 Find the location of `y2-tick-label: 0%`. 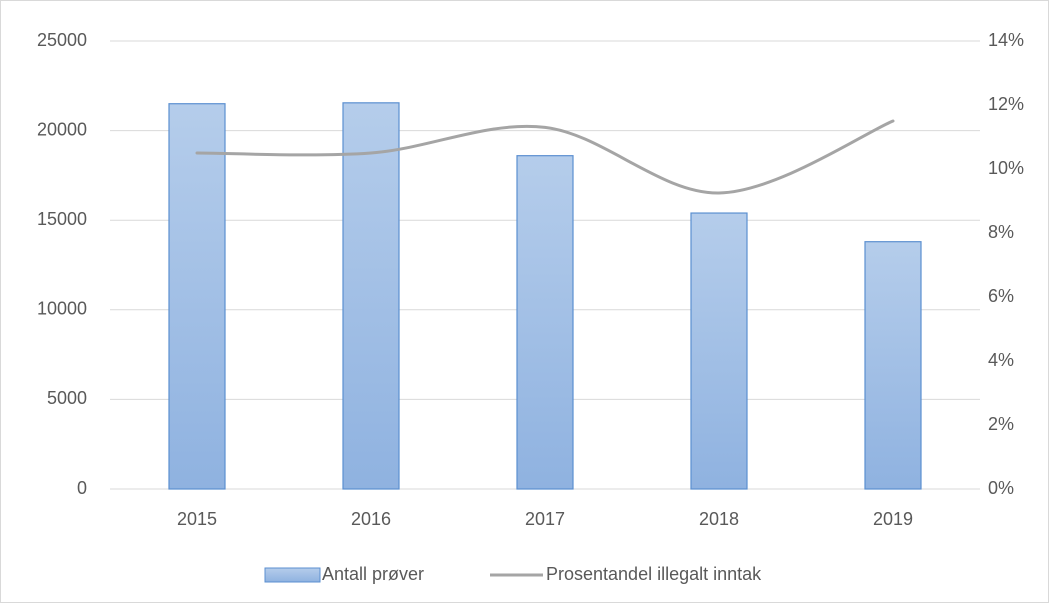

y2-tick-label: 0% is located at coordinates (1001, 488).